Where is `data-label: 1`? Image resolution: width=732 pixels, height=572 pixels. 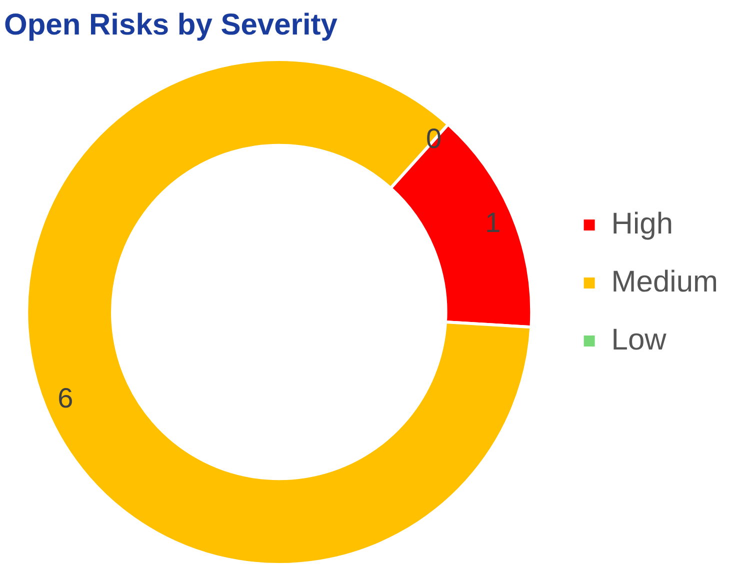 data-label: 1 is located at coordinates (493, 222).